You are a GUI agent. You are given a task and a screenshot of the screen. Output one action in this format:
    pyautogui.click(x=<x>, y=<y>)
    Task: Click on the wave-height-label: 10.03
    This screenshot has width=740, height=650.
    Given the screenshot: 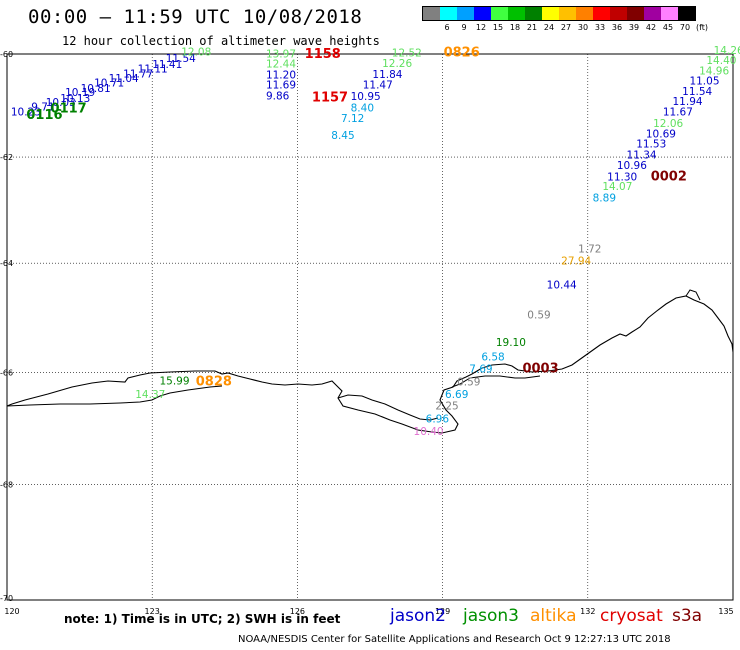 What is the action you would take?
    pyautogui.click(x=61, y=103)
    